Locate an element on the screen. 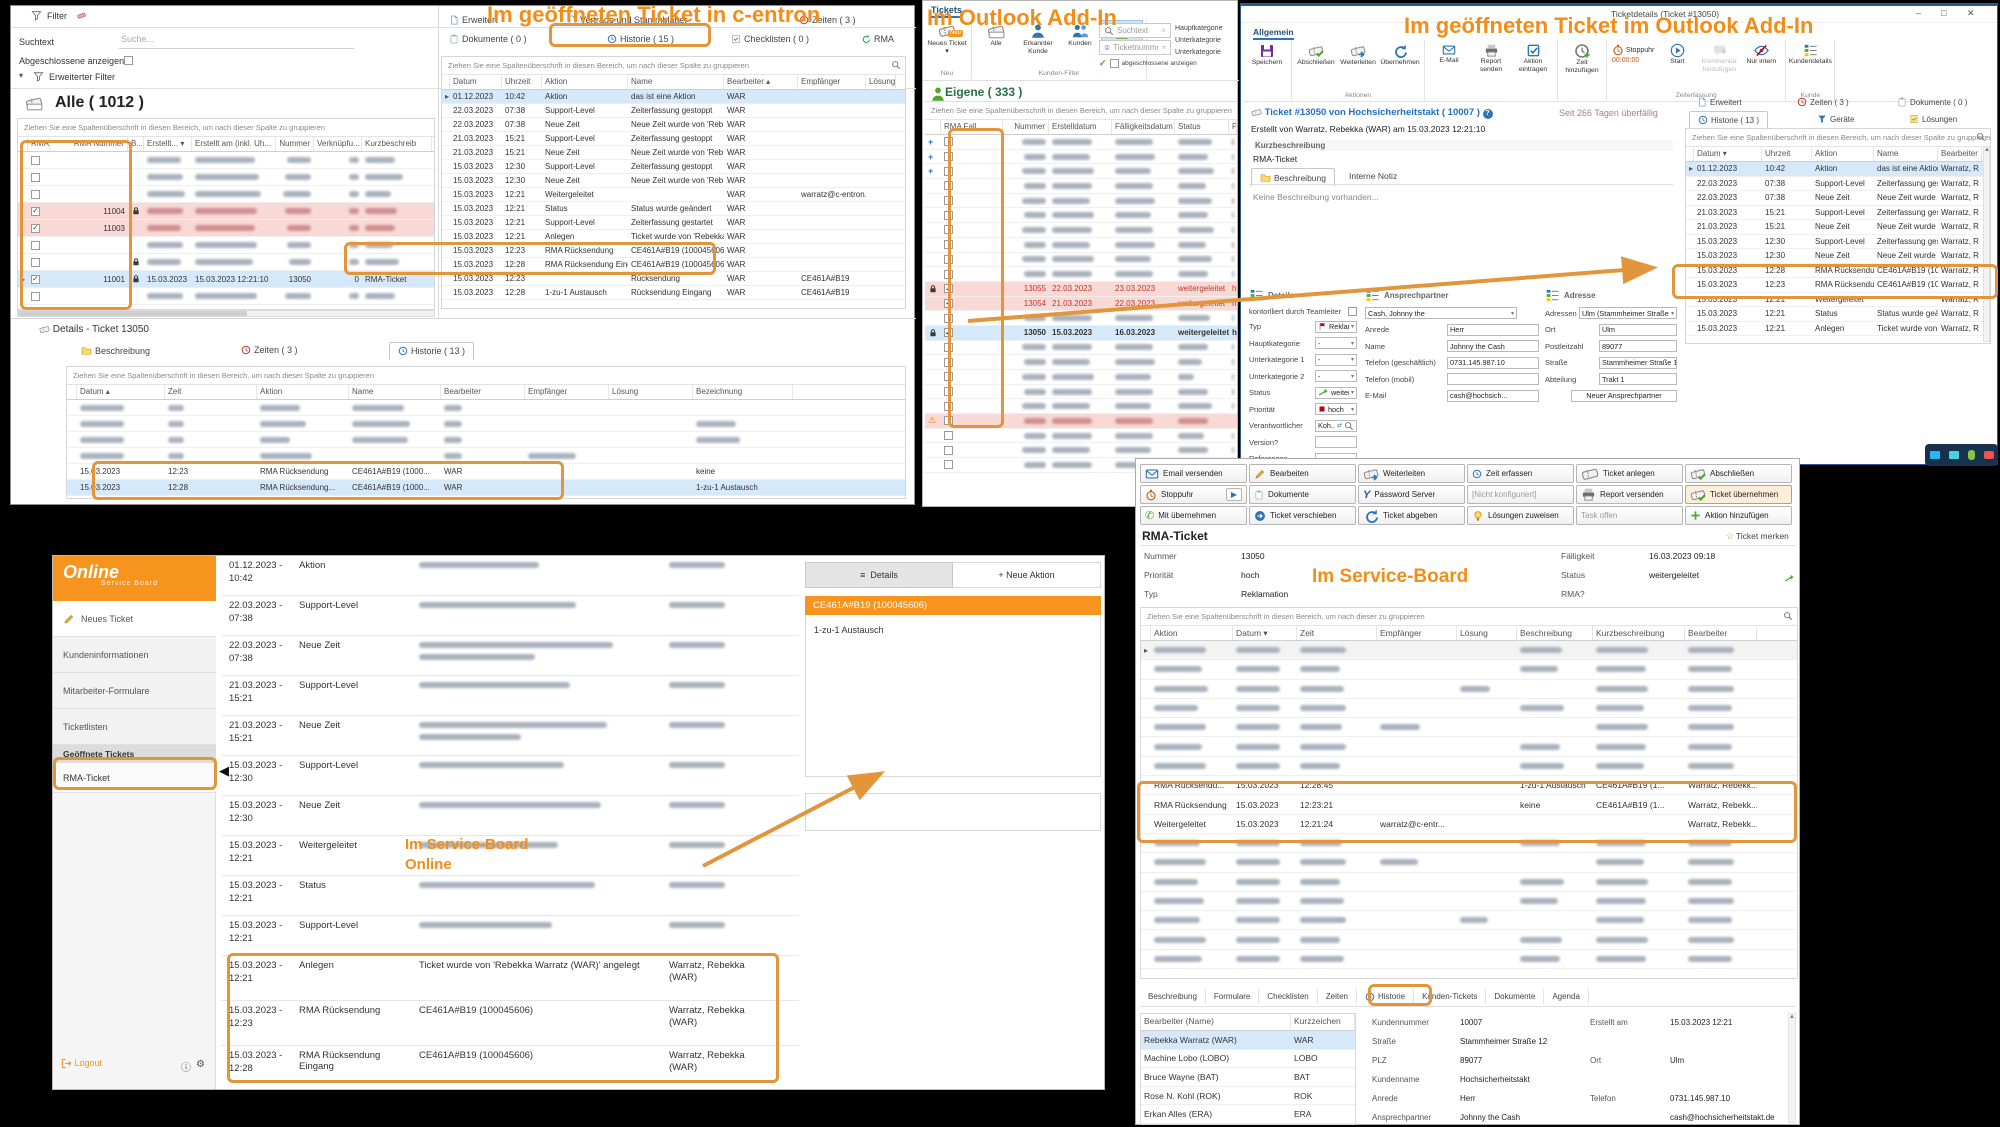 The image size is (2000, 1127). table-row: Bruce Wayne (BAT) BAT is located at coordinates (1248, 1077).